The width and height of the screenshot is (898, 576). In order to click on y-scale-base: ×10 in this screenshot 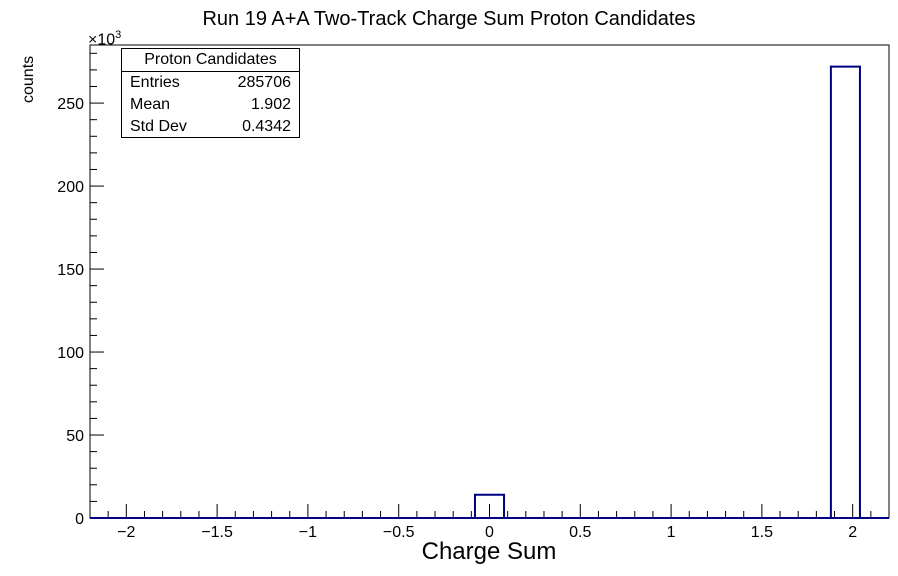, I will do `click(102, 40)`.